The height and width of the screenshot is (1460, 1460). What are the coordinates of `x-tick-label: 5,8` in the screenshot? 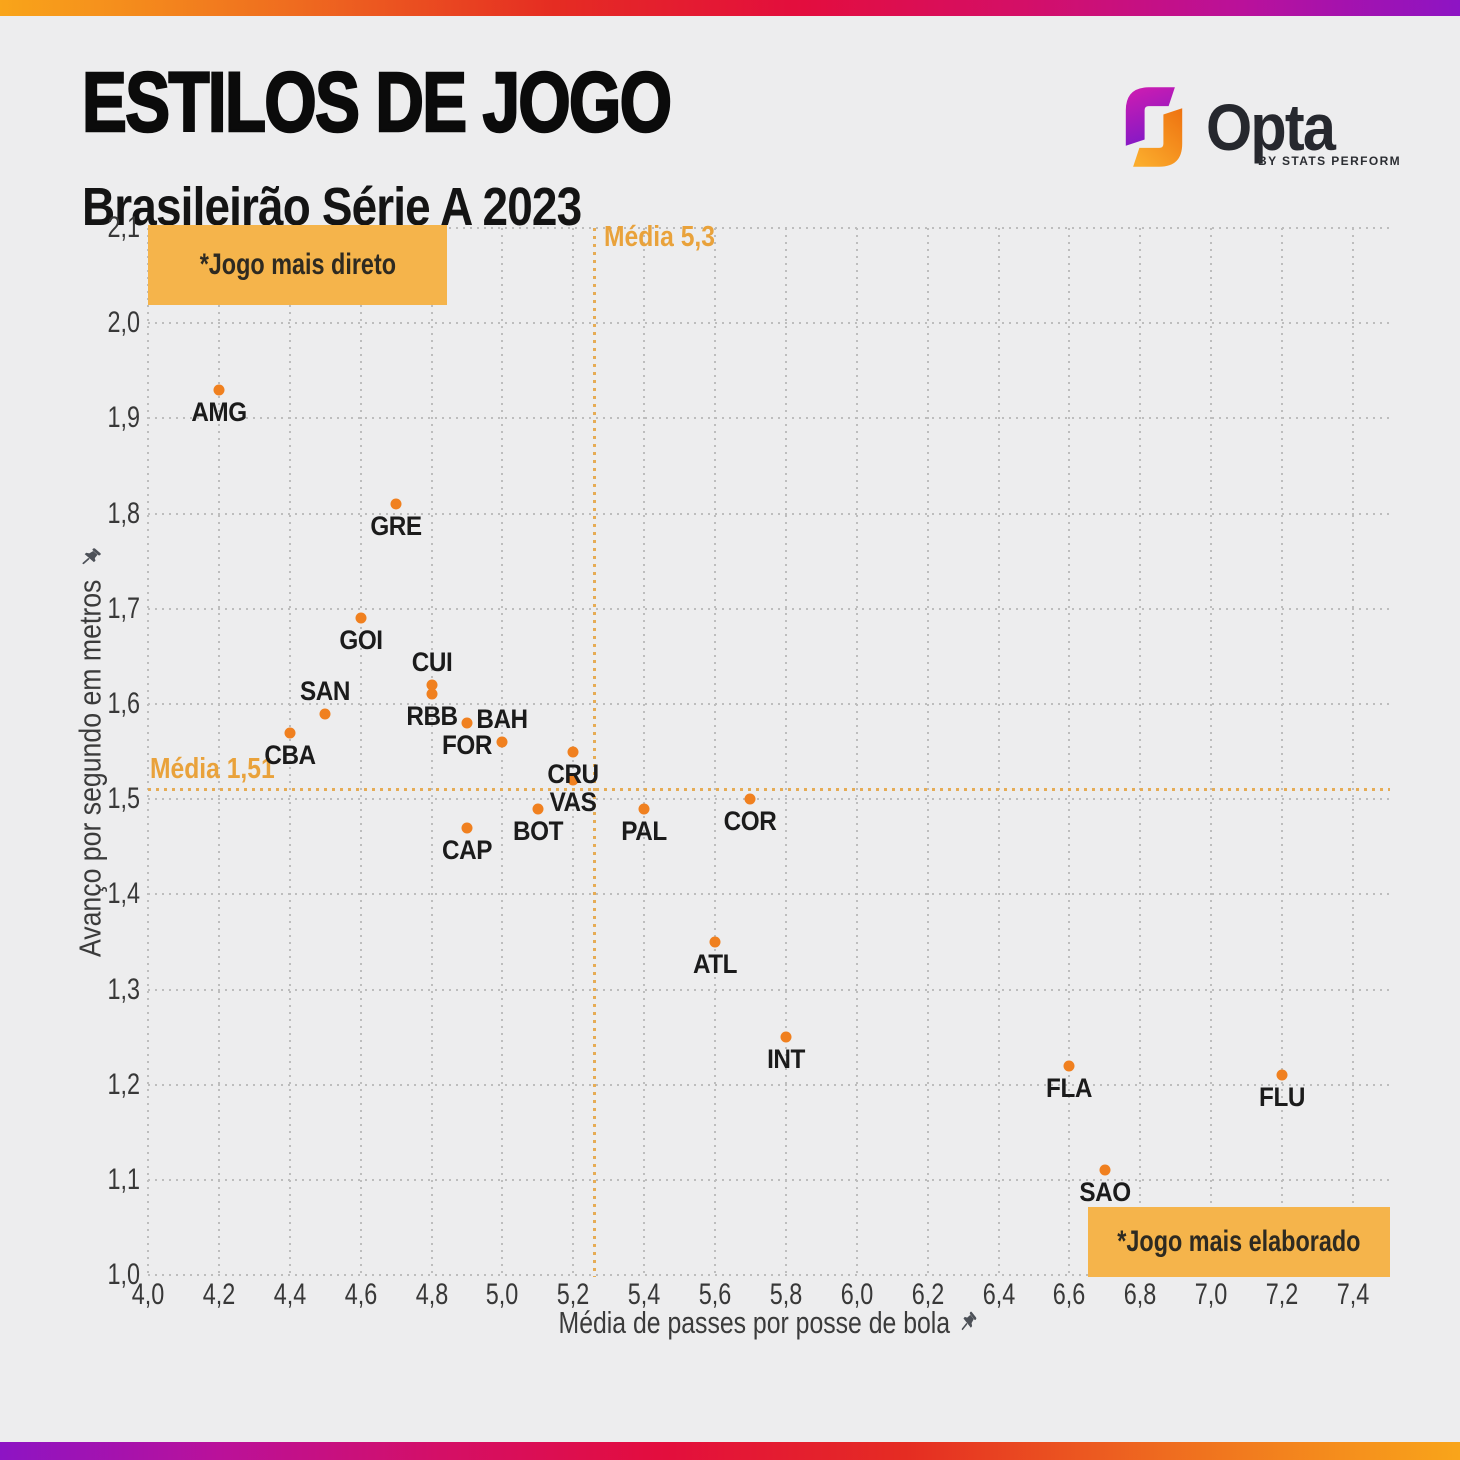 It's located at (786, 1294).